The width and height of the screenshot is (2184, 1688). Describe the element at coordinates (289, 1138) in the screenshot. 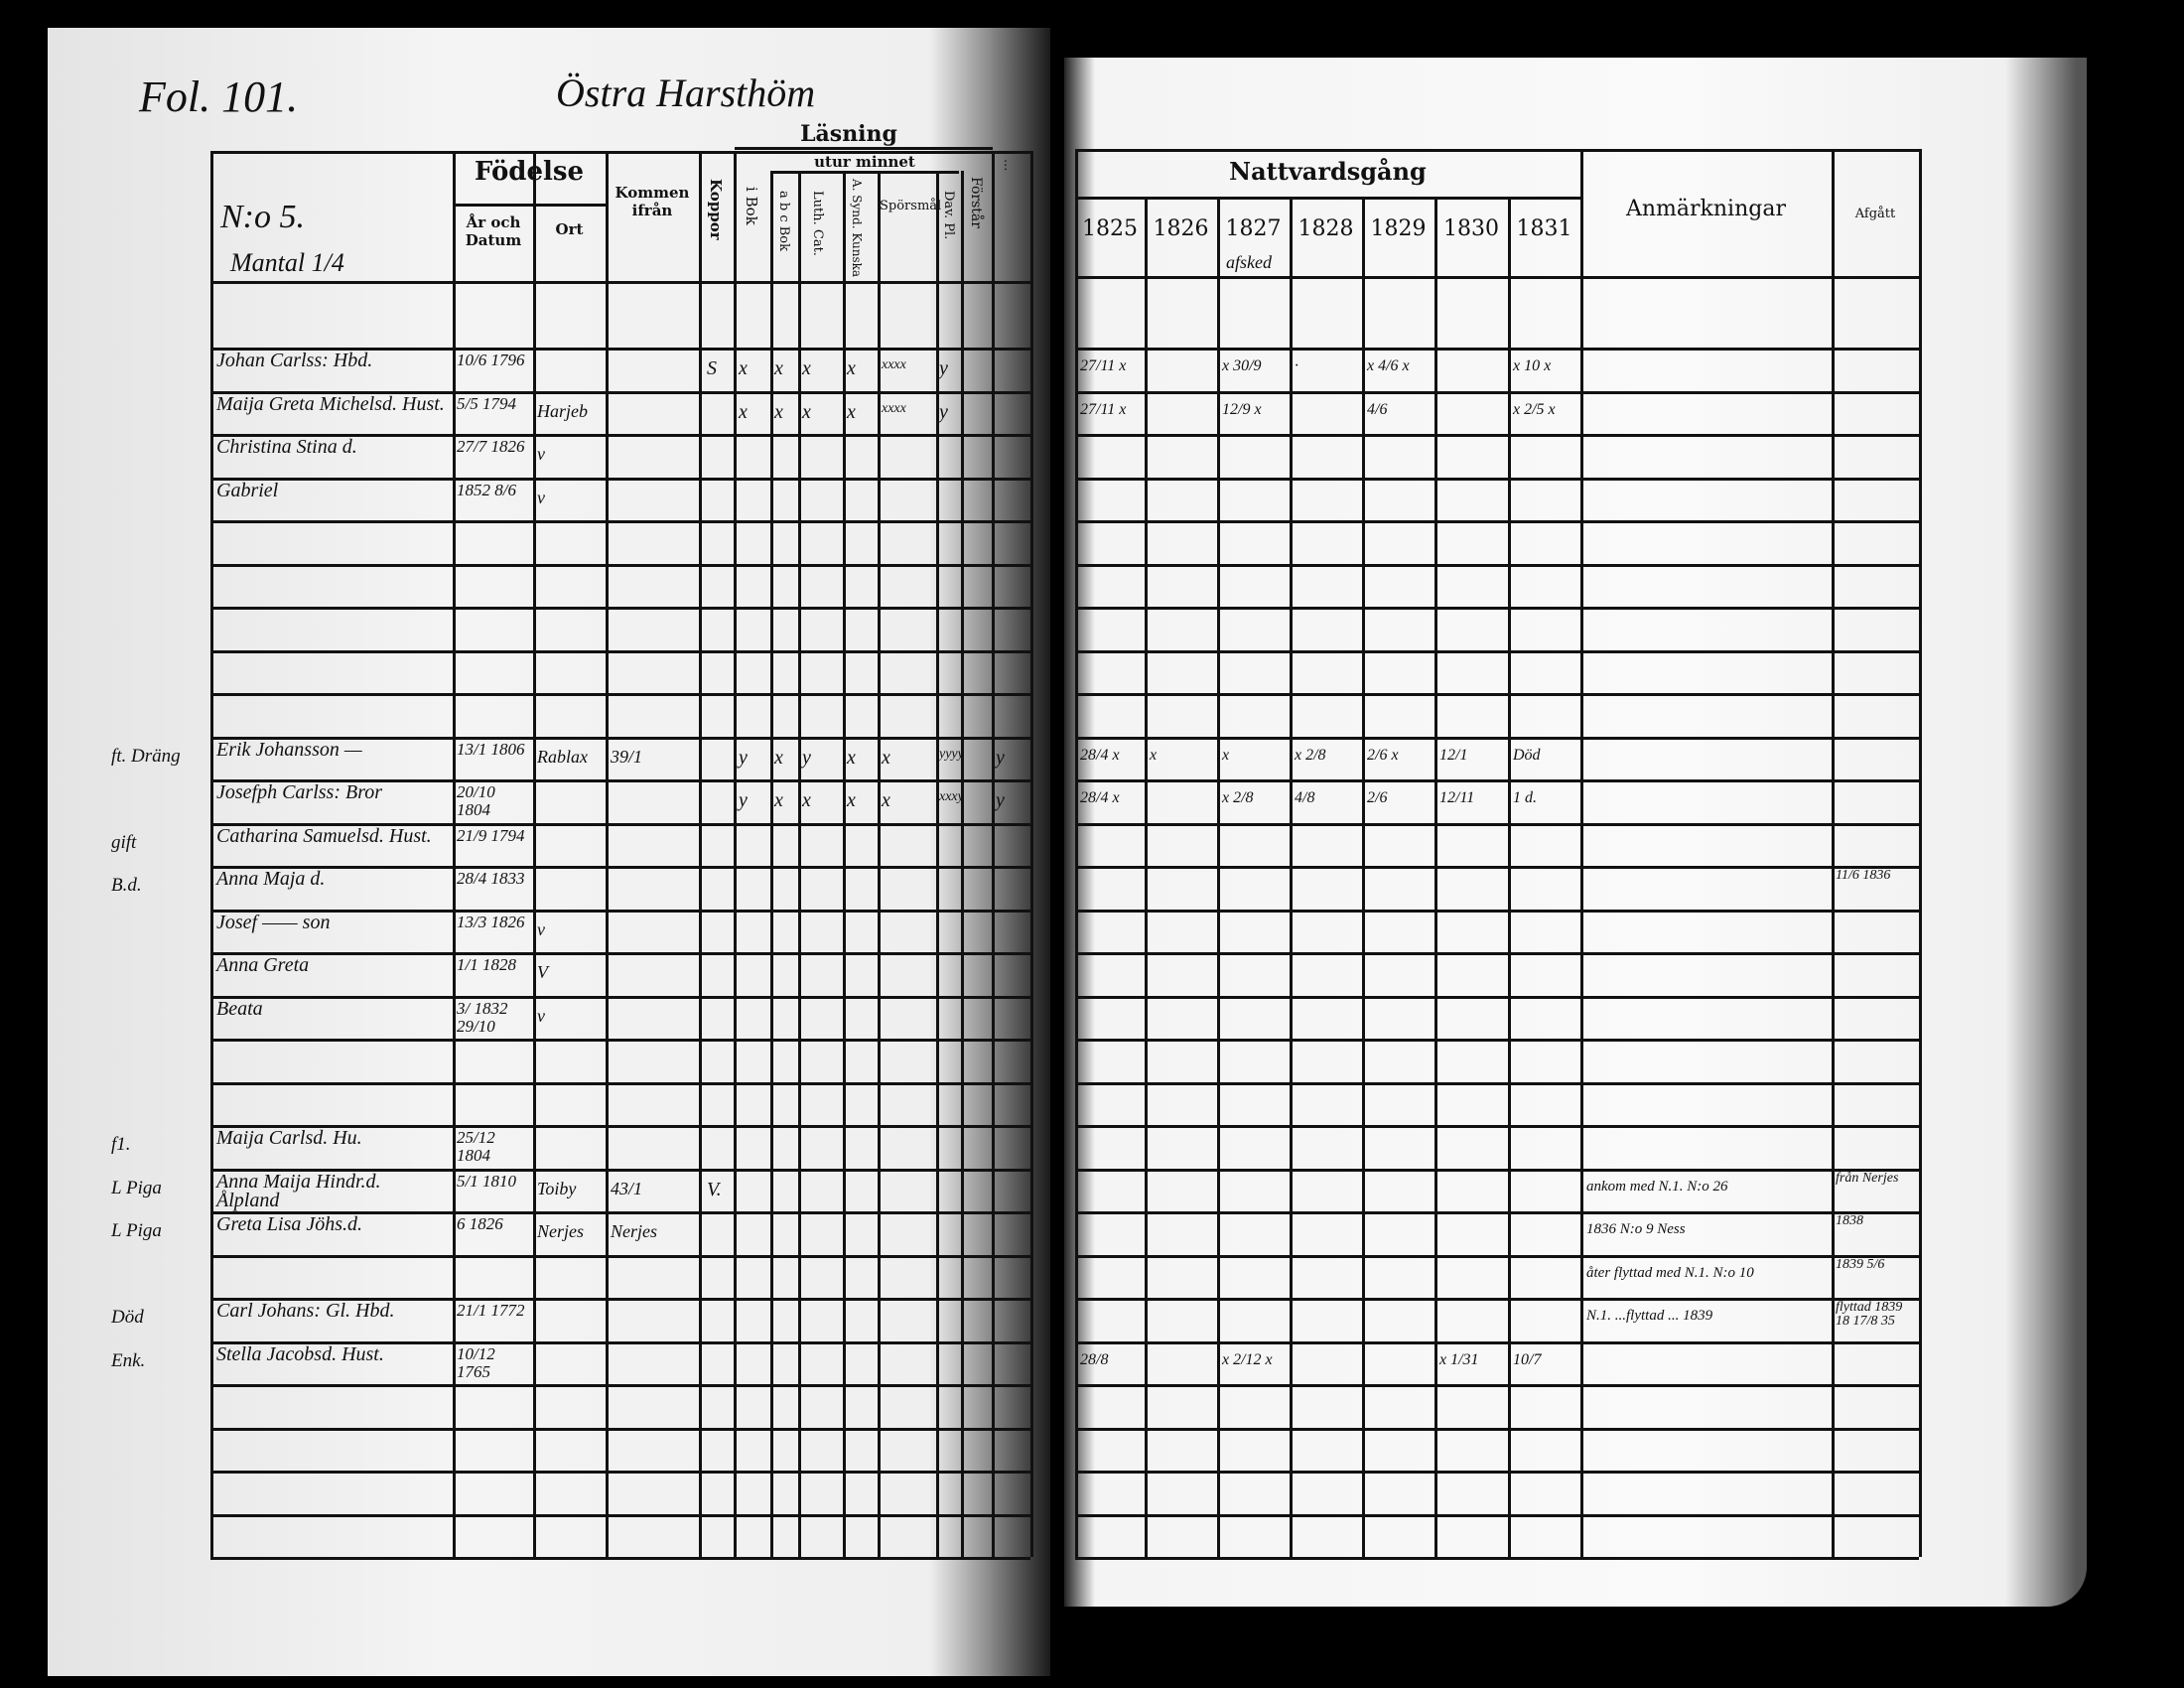

I see `person-name: Maija Carlsd. Hu.` at that location.